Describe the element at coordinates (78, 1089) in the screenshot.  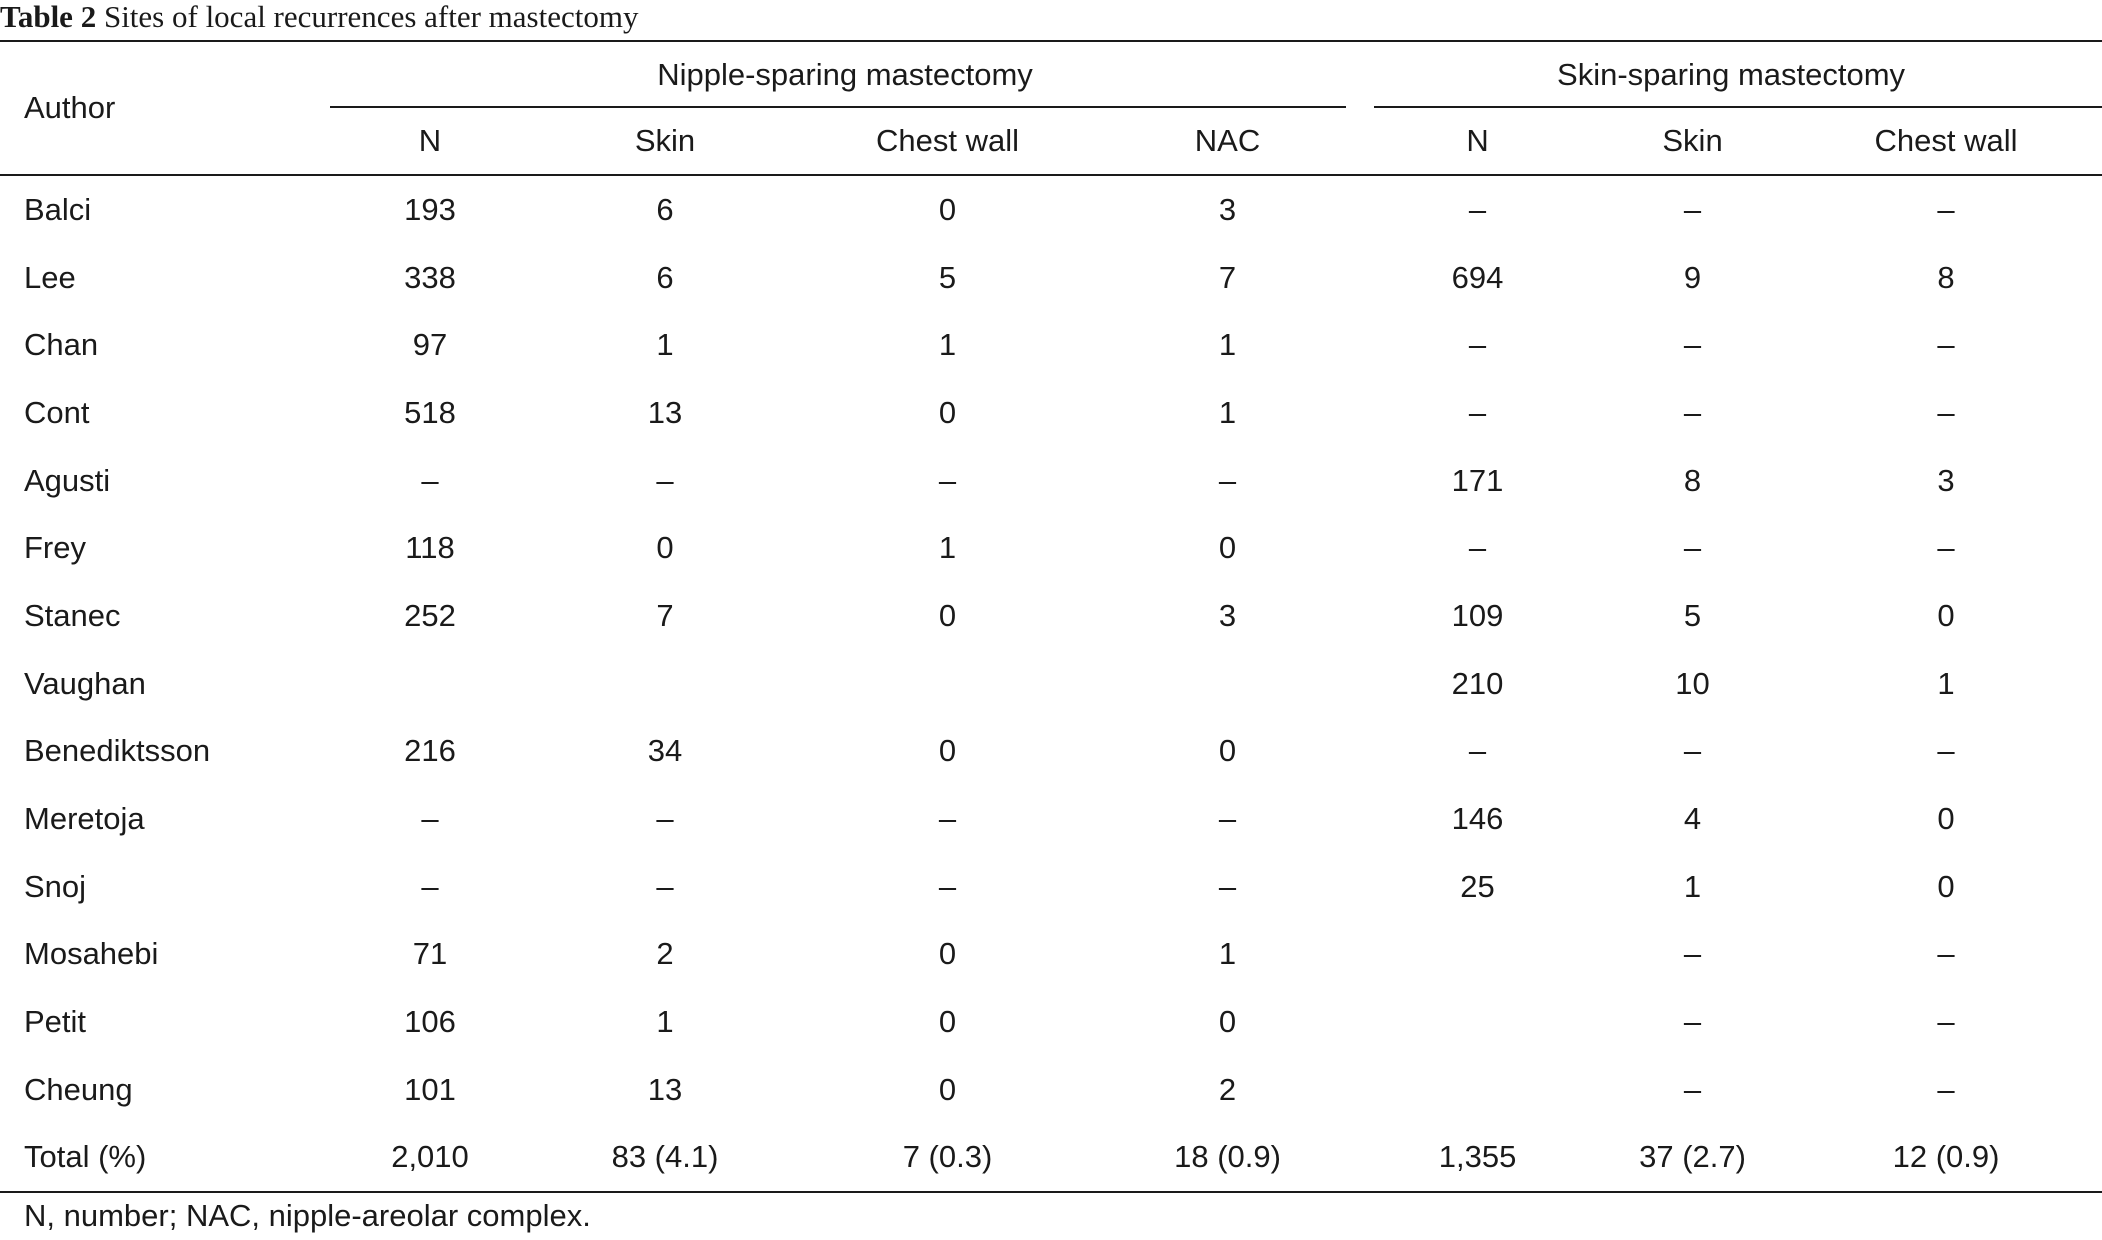
I see `author-cell: Cheung` at that location.